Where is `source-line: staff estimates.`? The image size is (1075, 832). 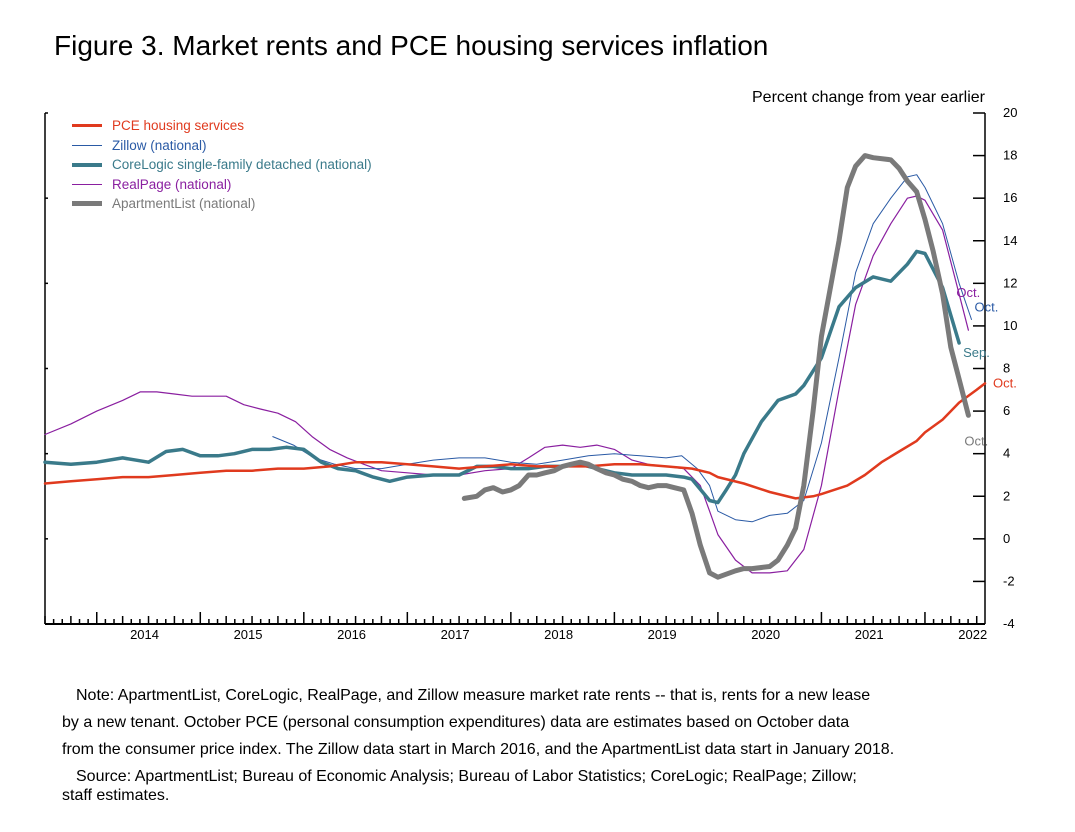
source-line: staff estimates. is located at coordinates (116, 795).